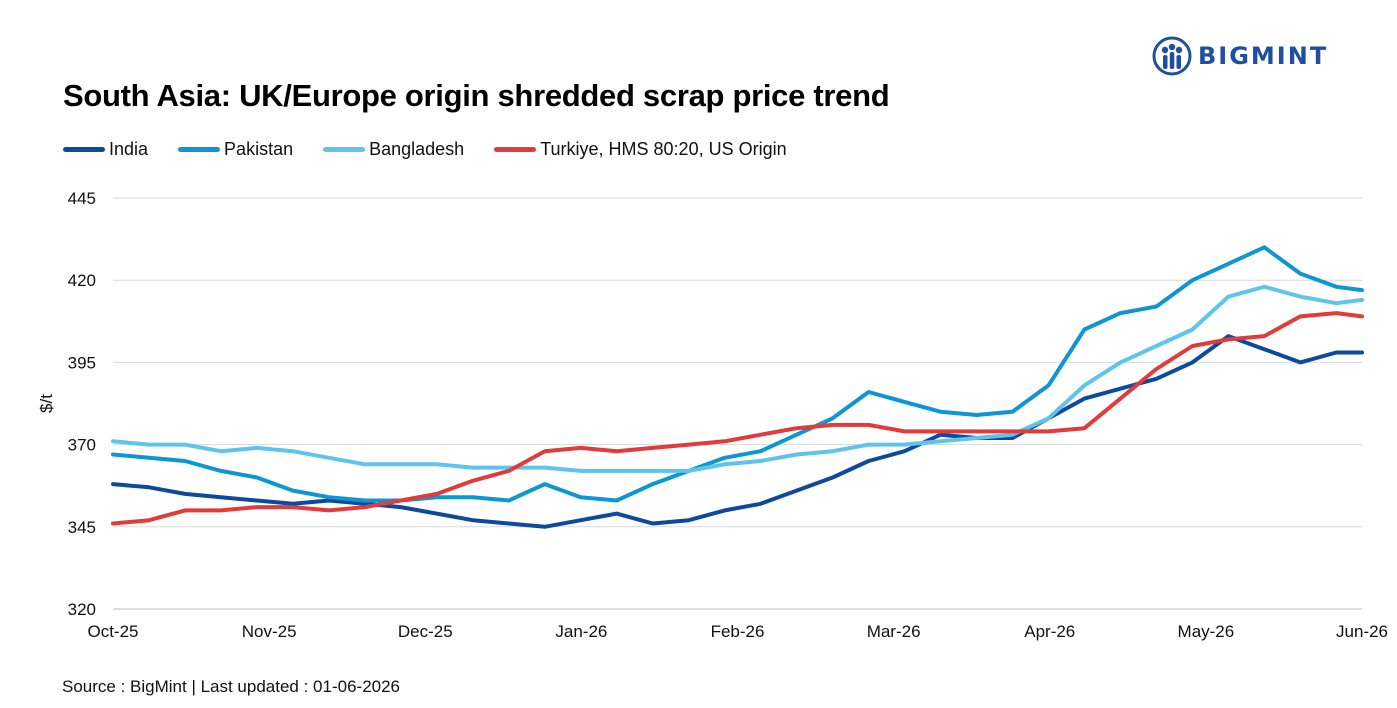 The width and height of the screenshot is (1397, 708). Describe the element at coordinates (738, 631) in the screenshot. I see `x-tick-label: Feb-26` at that location.